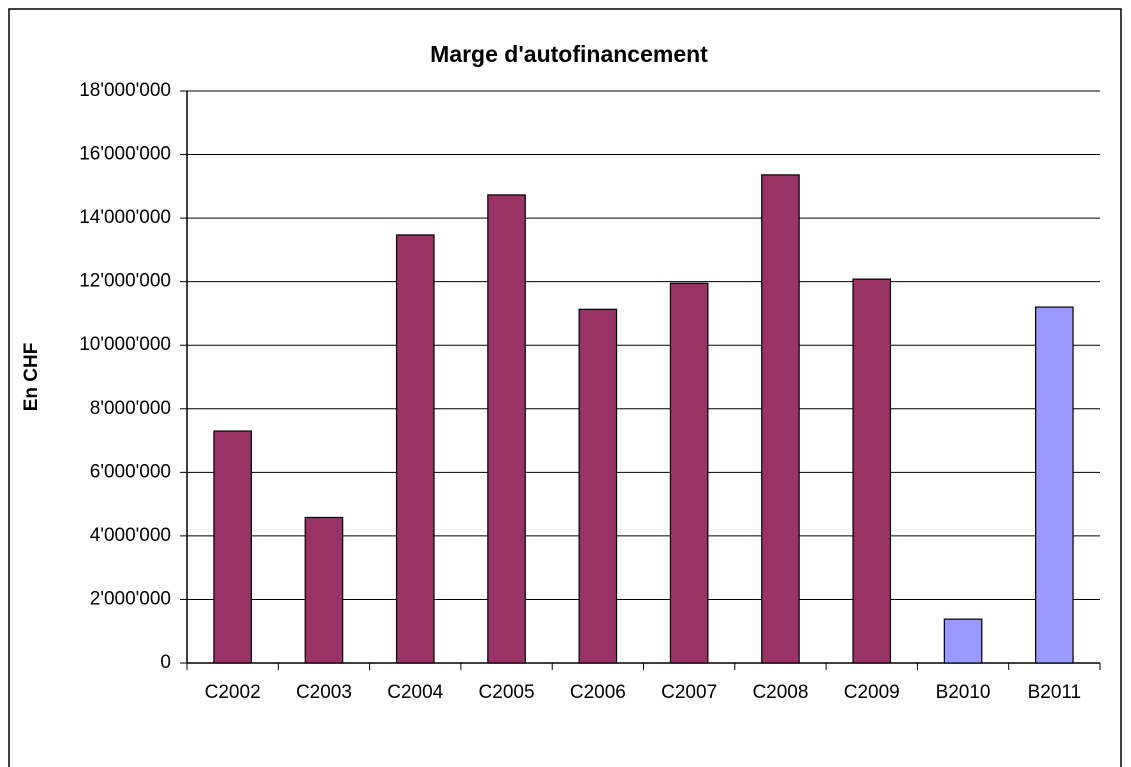 The height and width of the screenshot is (767, 1131). What do you see at coordinates (780, 692) in the screenshot?
I see `x-tick-label: C2008` at bounding box center [780, 692].